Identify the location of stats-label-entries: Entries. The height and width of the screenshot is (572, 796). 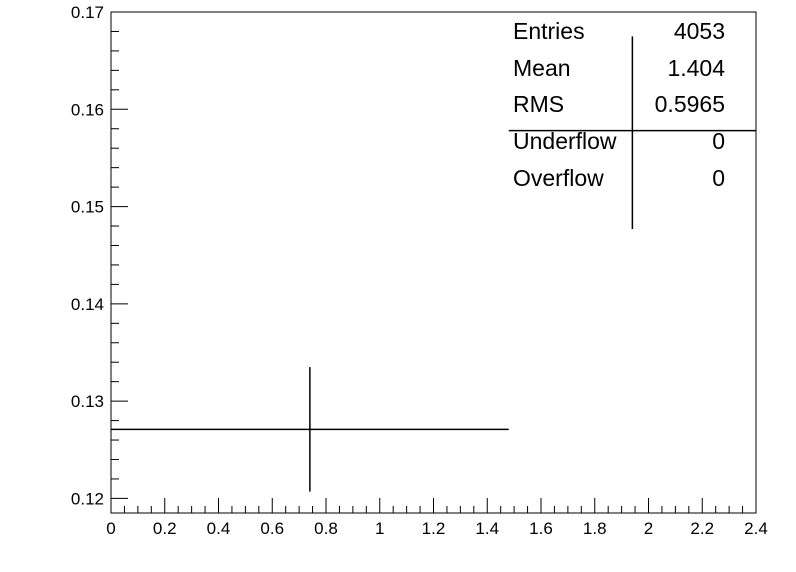
(549, 31).